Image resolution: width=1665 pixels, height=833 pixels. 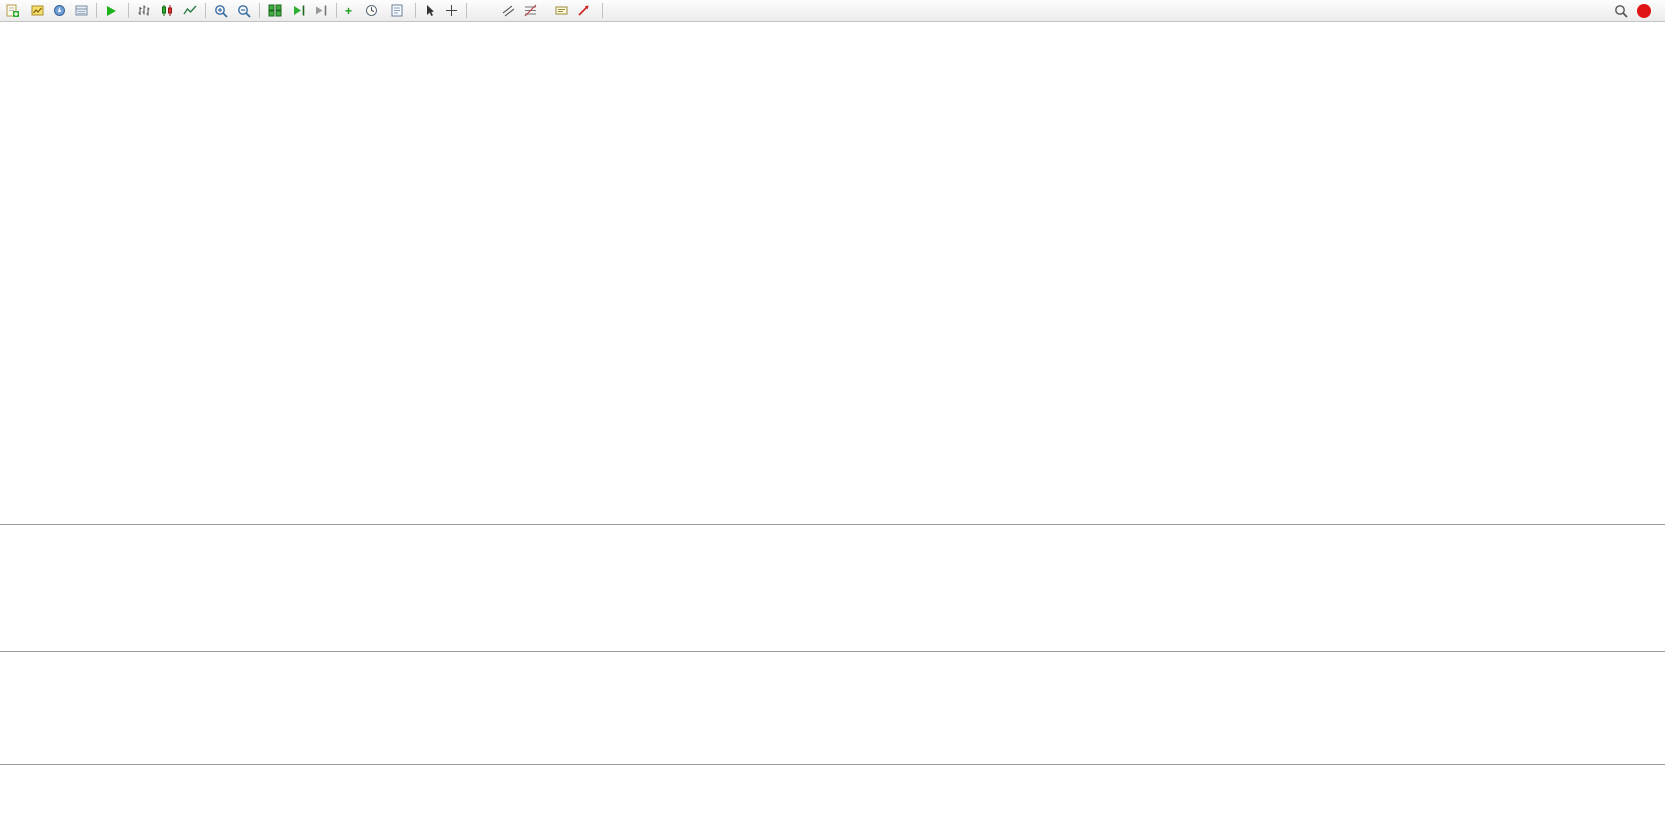 I want to click on line-chart-icon, so click(x=190, y=10).